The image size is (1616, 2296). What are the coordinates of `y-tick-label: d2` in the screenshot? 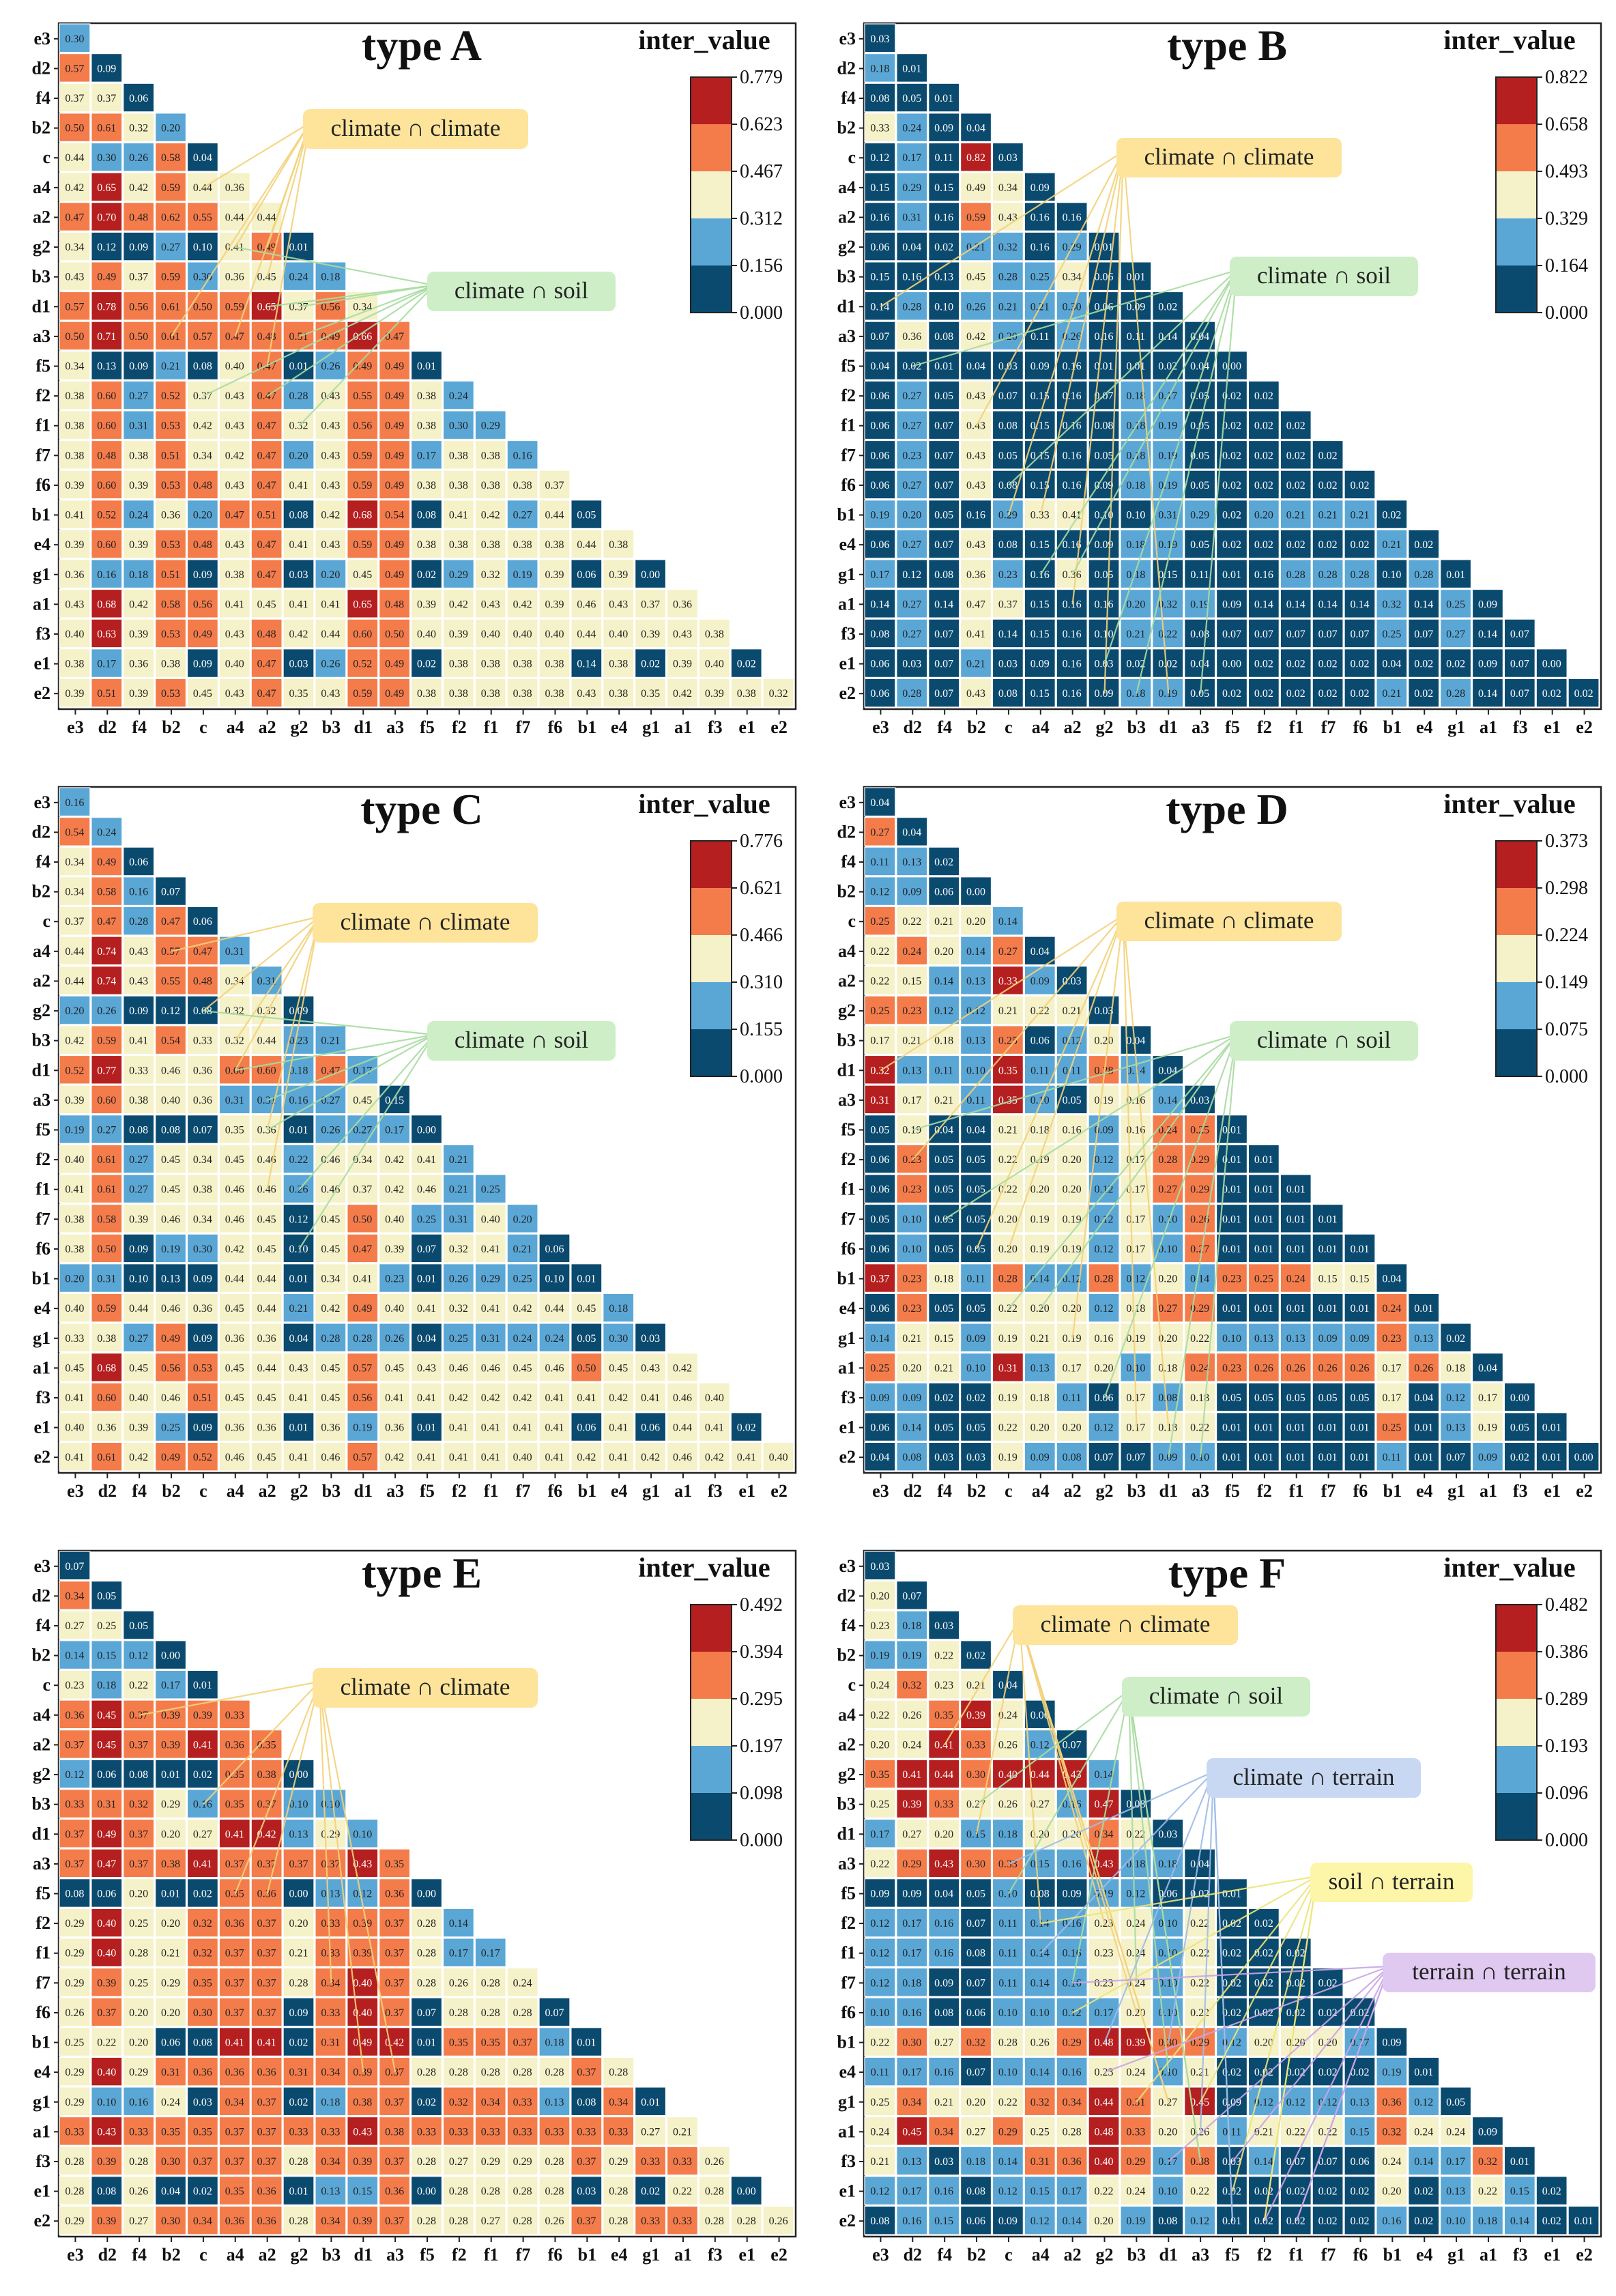 It's located at (846, 68).